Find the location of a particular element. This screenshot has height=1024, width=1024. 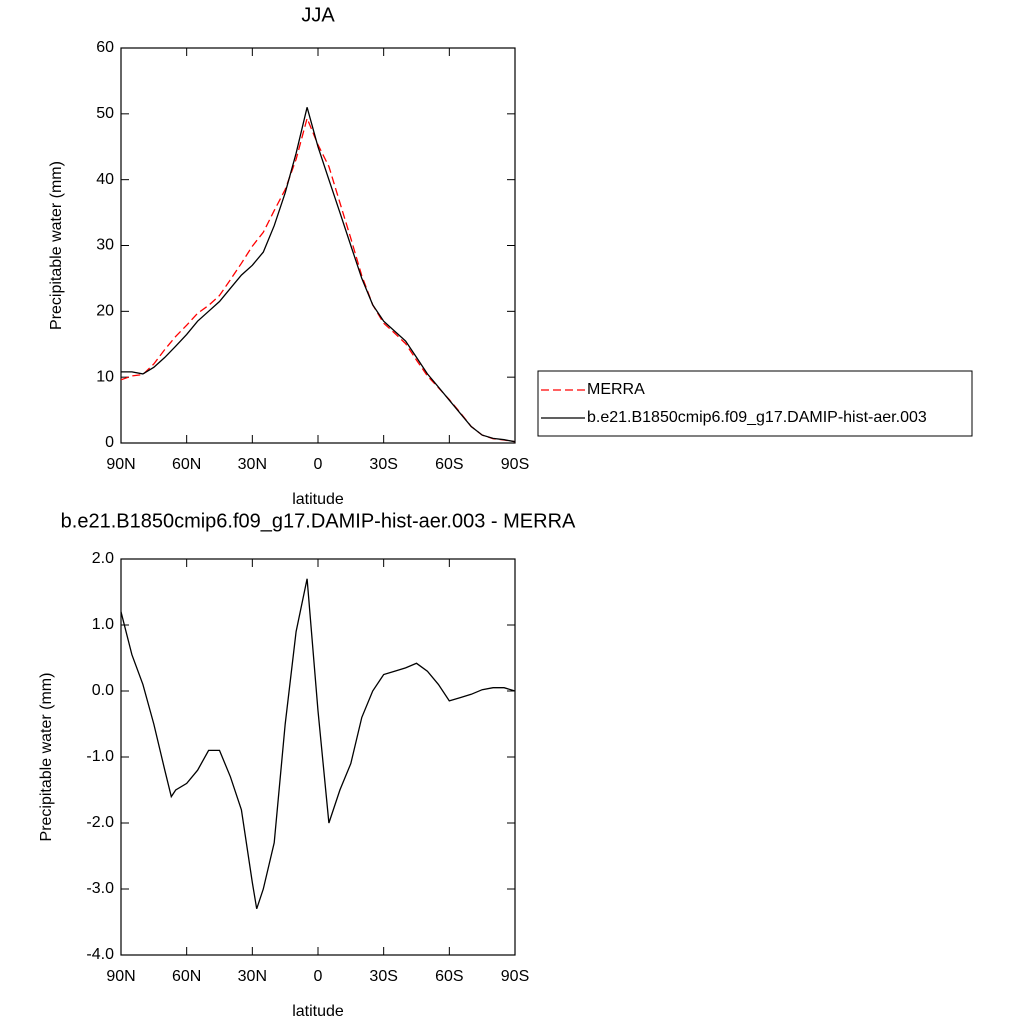

y-tick-label: 2.0 is located at coordinates (103, 558).